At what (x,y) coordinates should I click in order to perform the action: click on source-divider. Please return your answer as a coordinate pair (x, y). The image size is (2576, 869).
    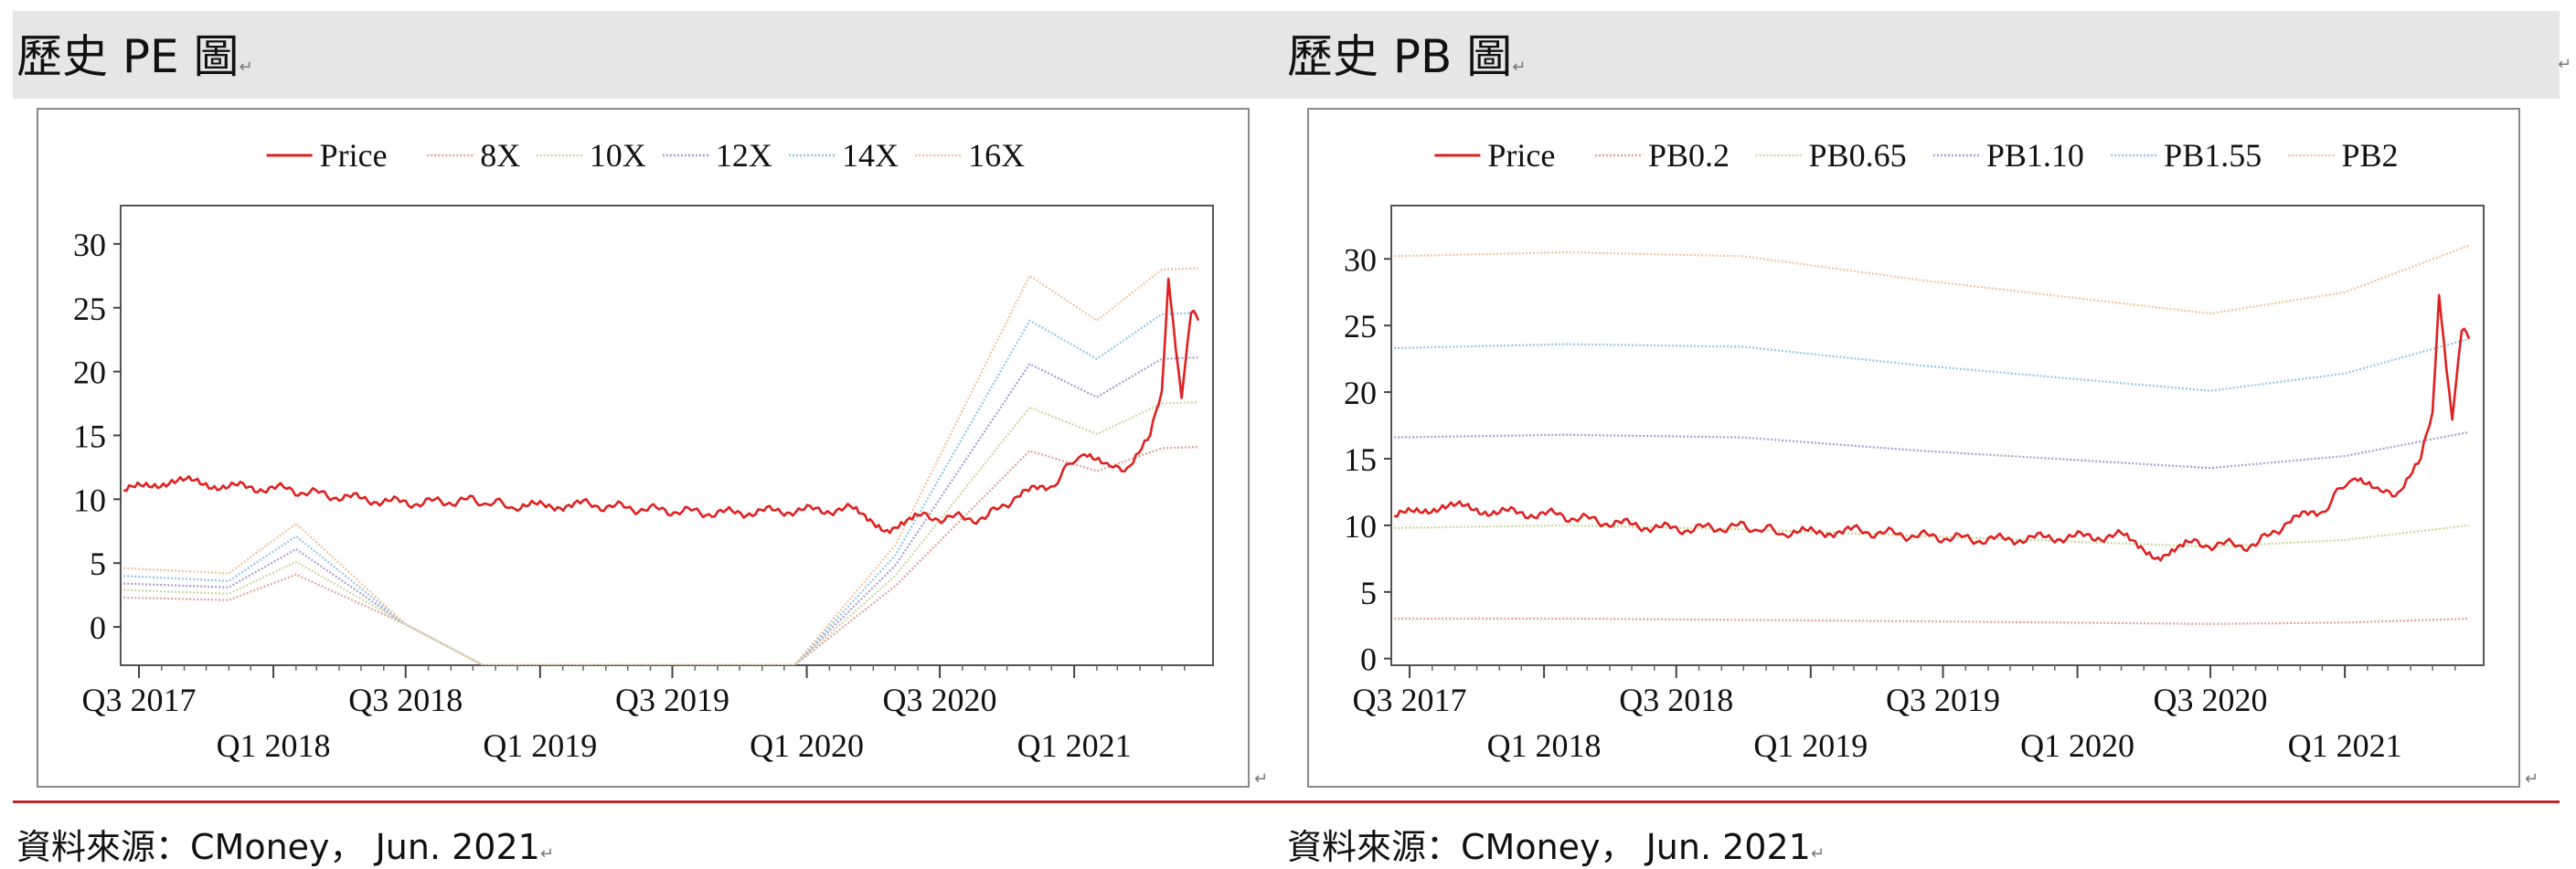
    Looking at the image, I should click on (1286, 801).